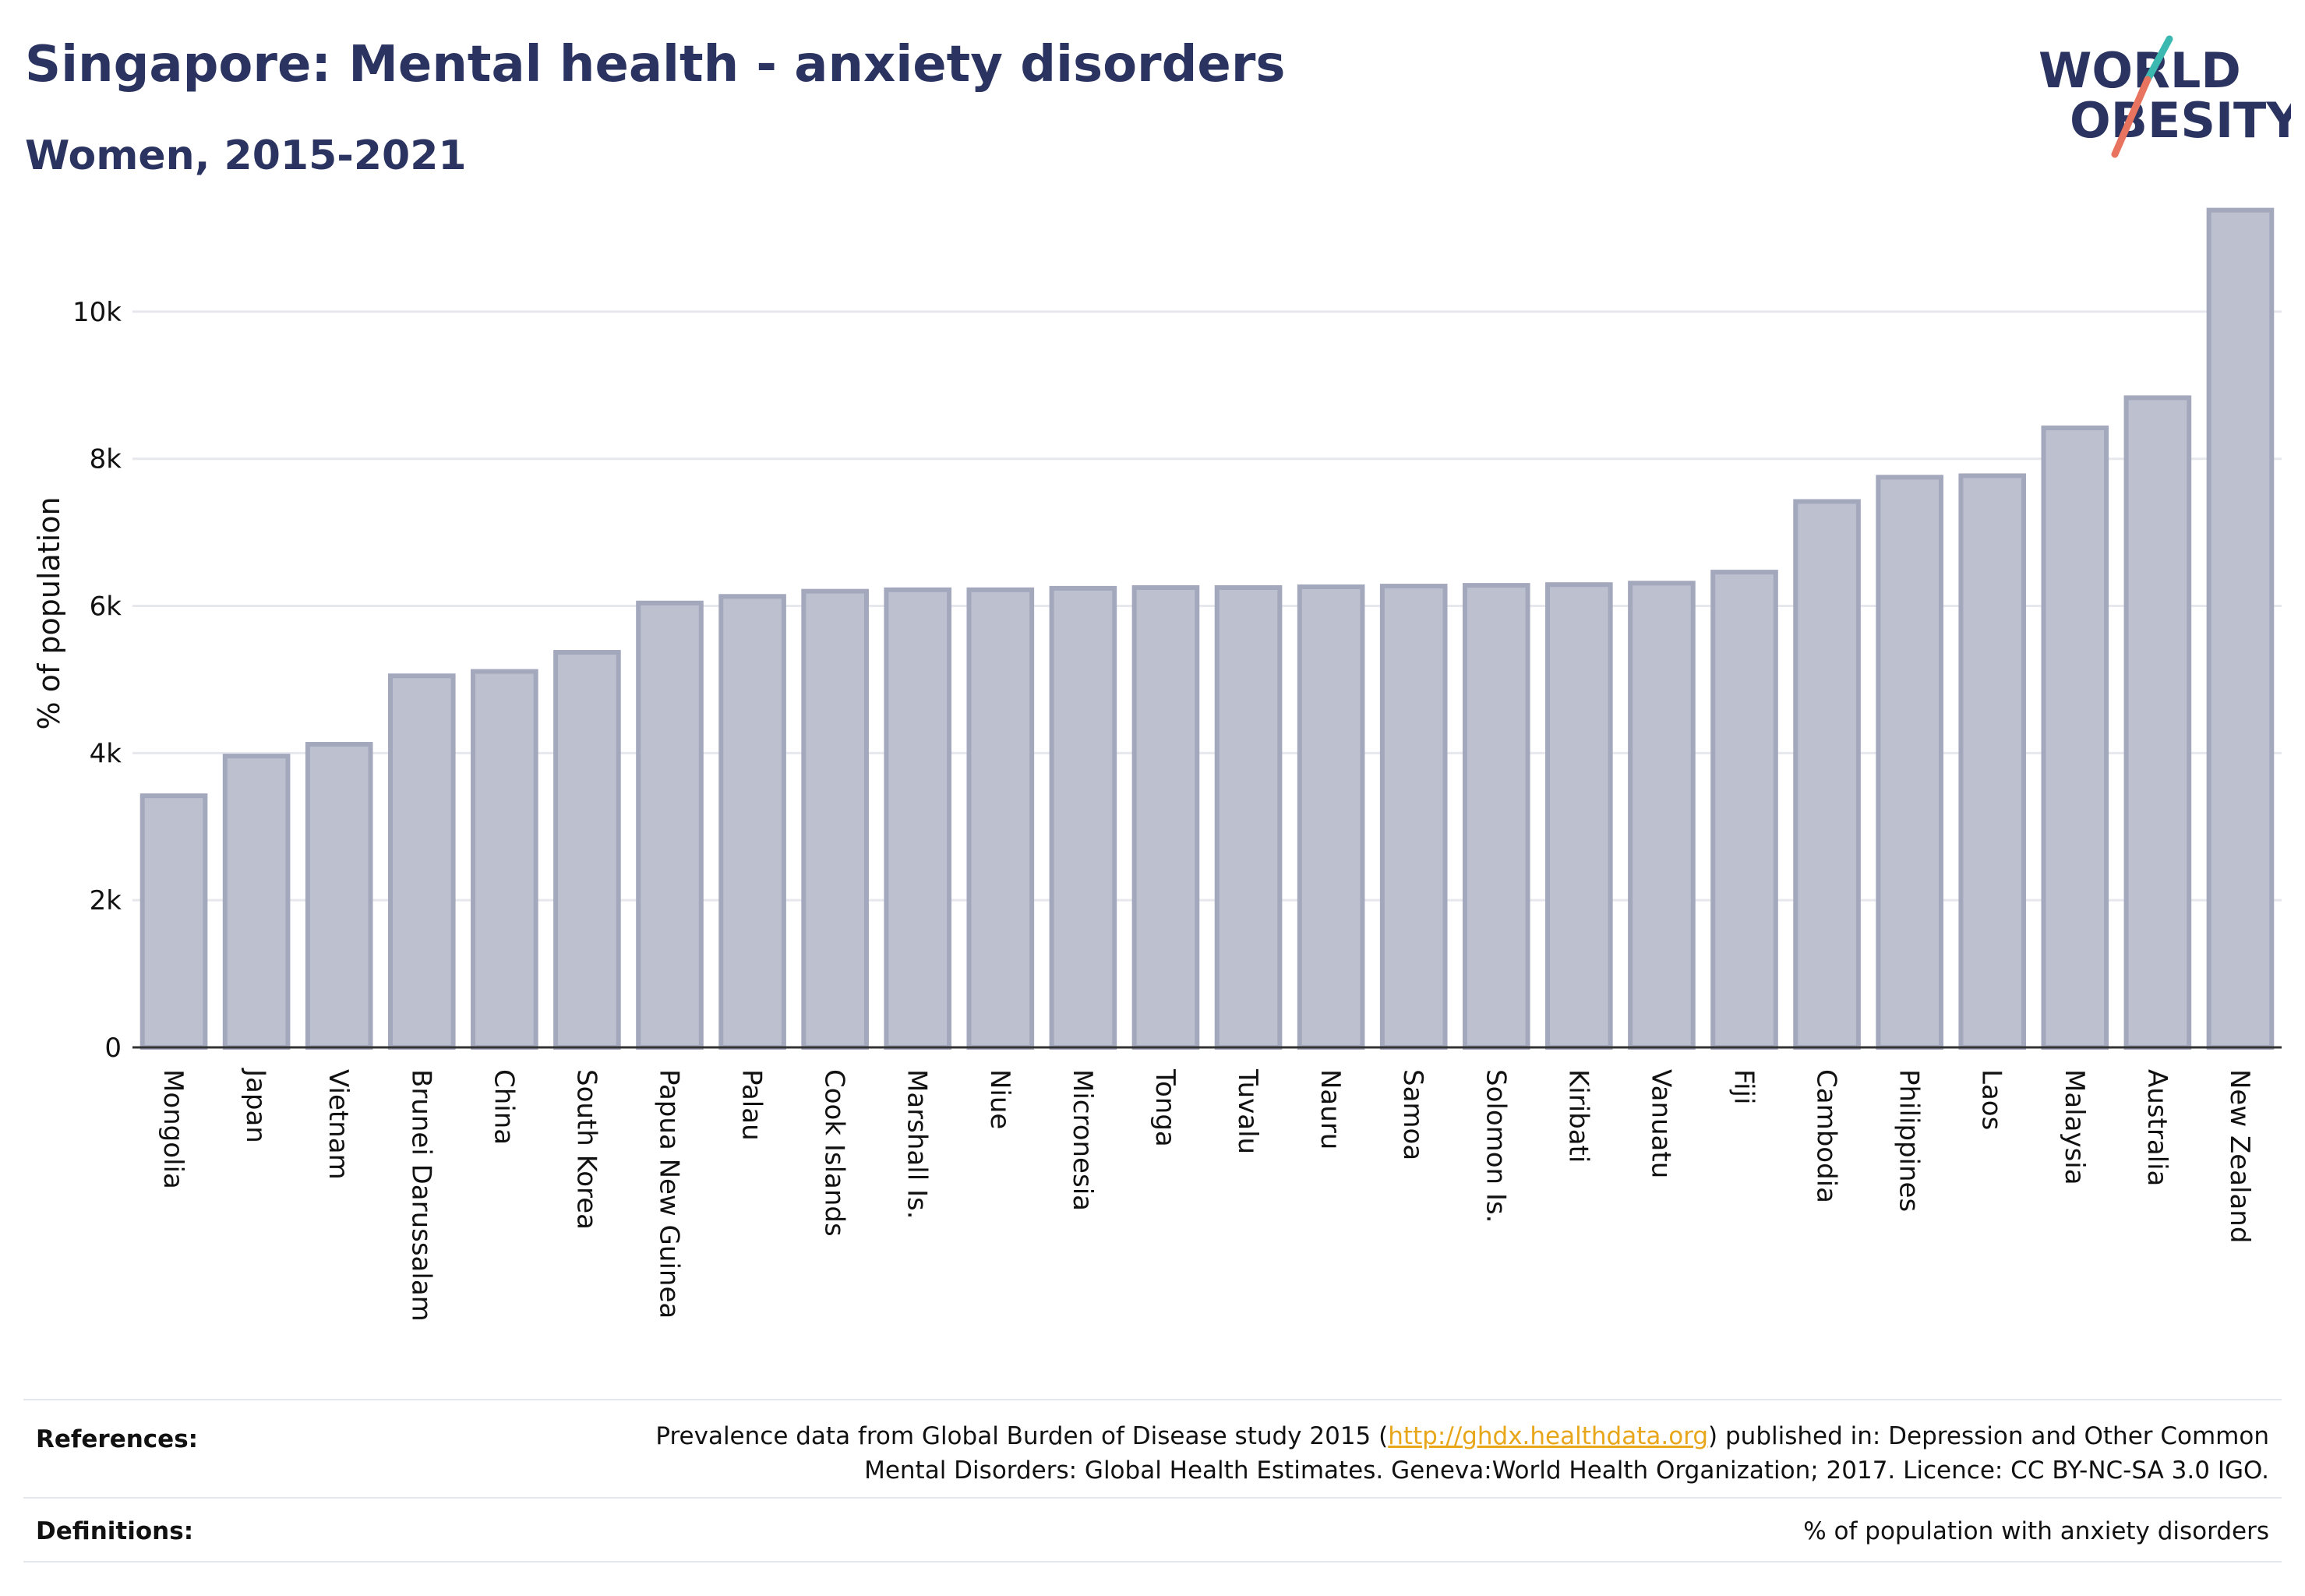 Image resolution: width=2305 pixels, height=1596 pixels. Describe the element at coordinates (106, 753) in the screenshot. I see `y-tick-label: 4k` at that location.